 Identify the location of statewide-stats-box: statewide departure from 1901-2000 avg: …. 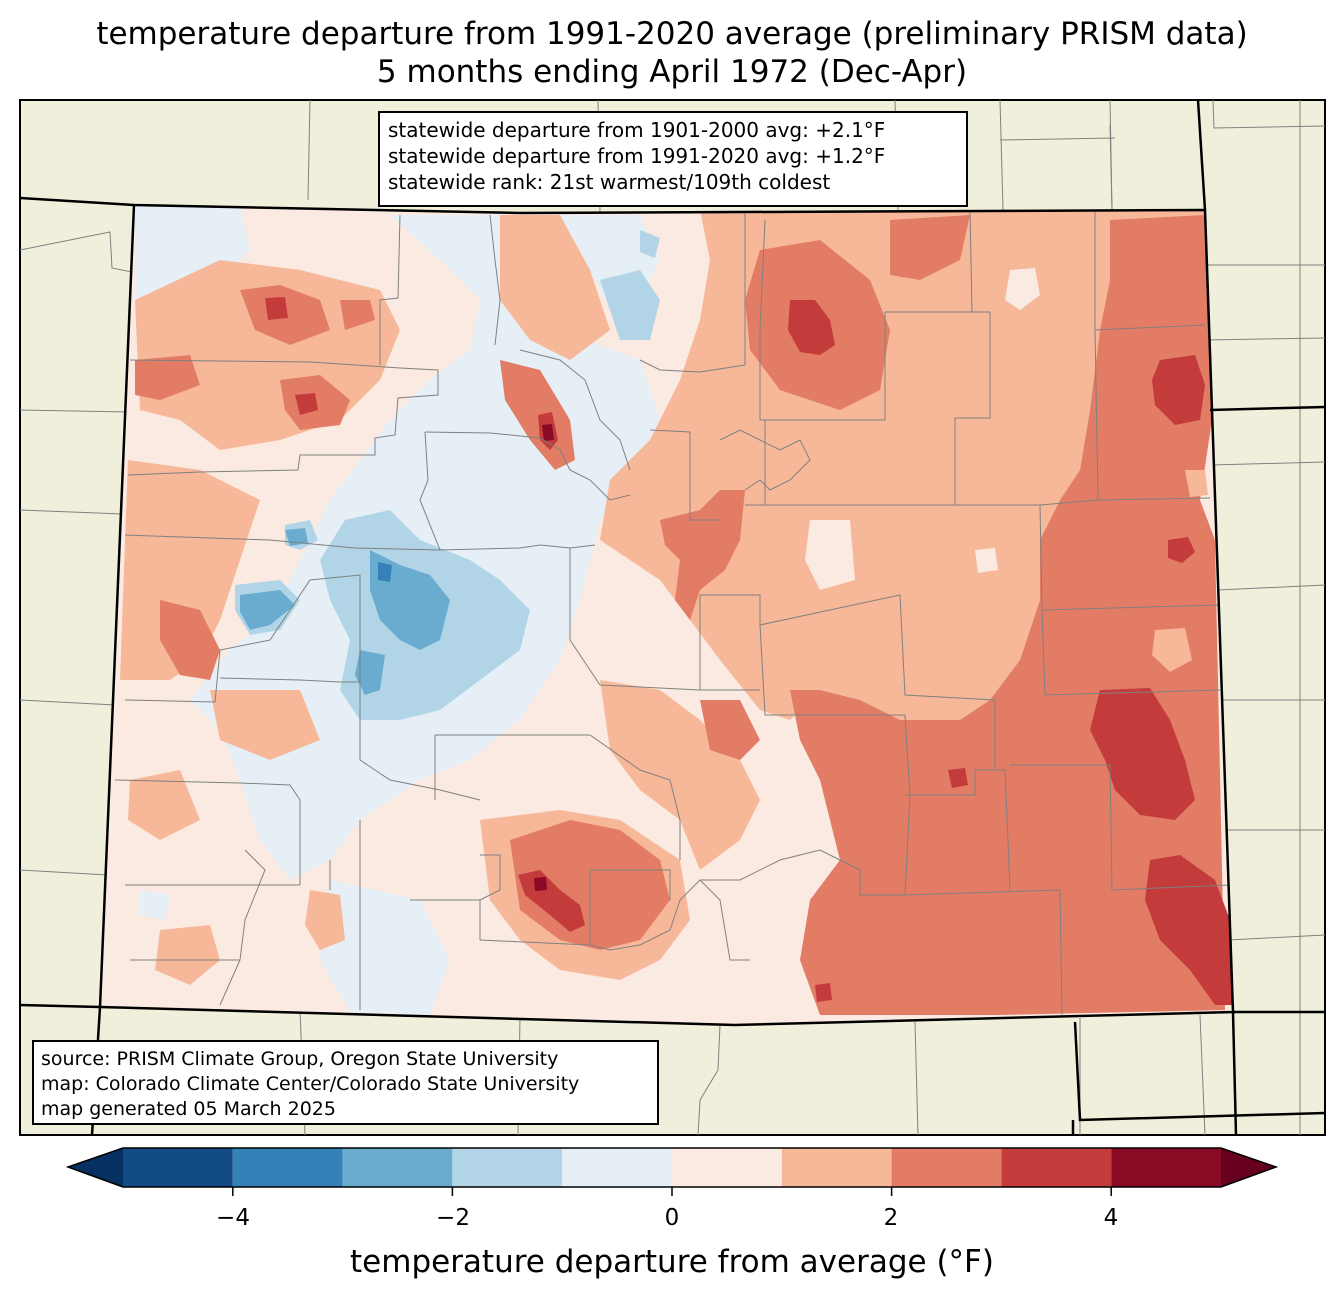
(673, 159).